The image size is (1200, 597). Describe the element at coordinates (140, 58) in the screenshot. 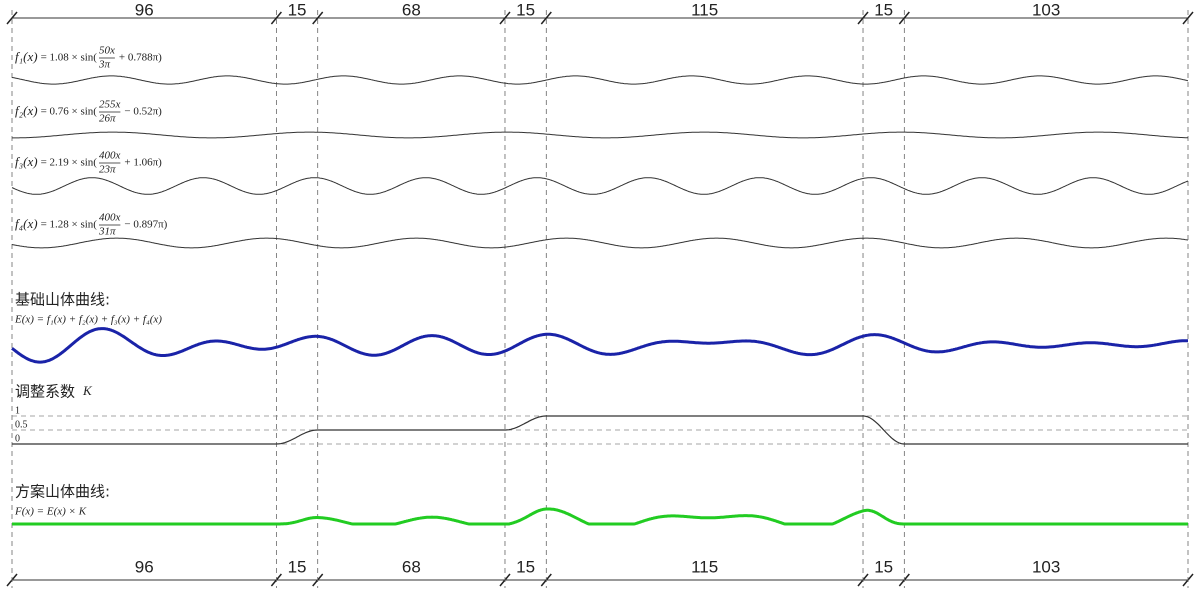

I see `expression-end: + 0.788π)` at that location.